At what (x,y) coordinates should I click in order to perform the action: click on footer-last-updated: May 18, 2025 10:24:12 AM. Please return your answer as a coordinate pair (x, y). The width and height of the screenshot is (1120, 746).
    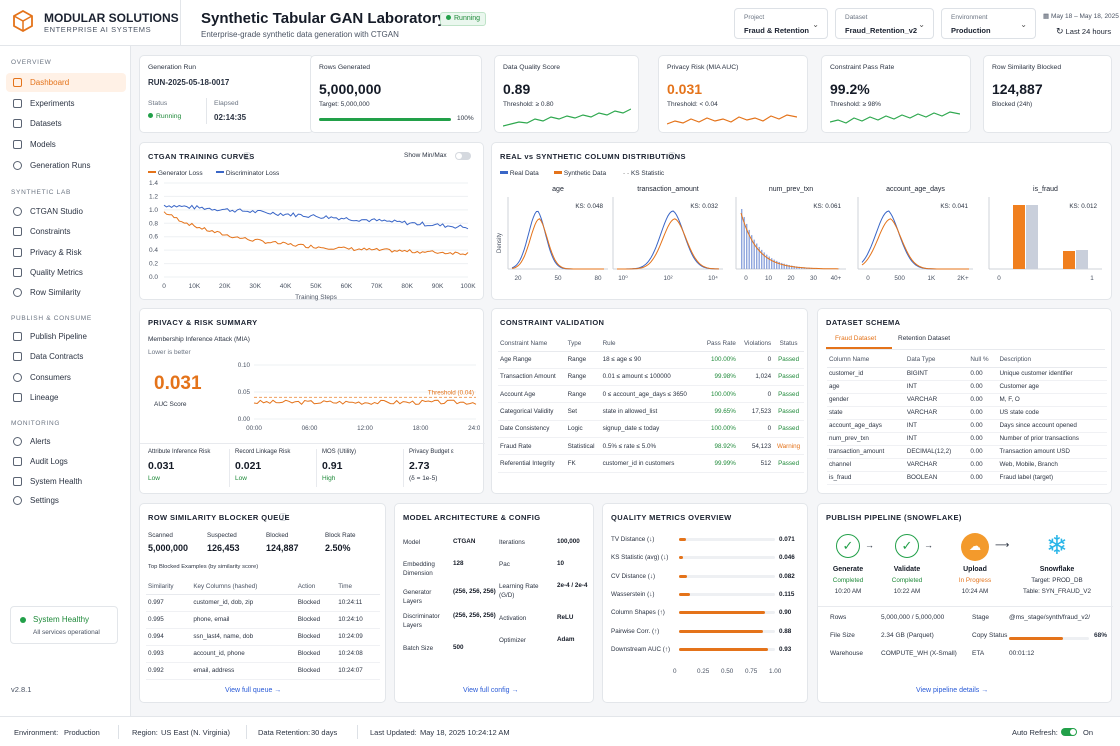
    Looking at the image, I should click on (465, 732).